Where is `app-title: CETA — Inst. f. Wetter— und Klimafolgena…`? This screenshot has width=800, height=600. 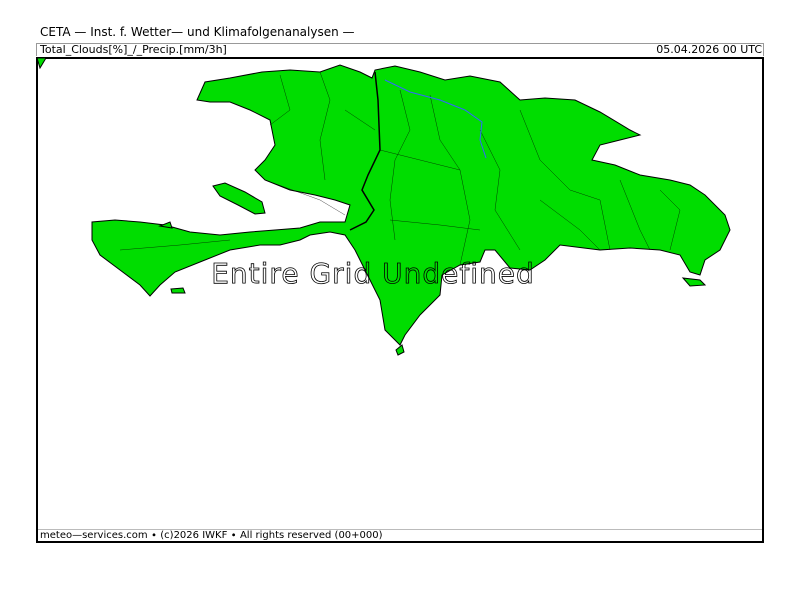 app-title: CETA — Inst. f. Wetter— und Klimafolgena… is located at coordinates (197, 32).